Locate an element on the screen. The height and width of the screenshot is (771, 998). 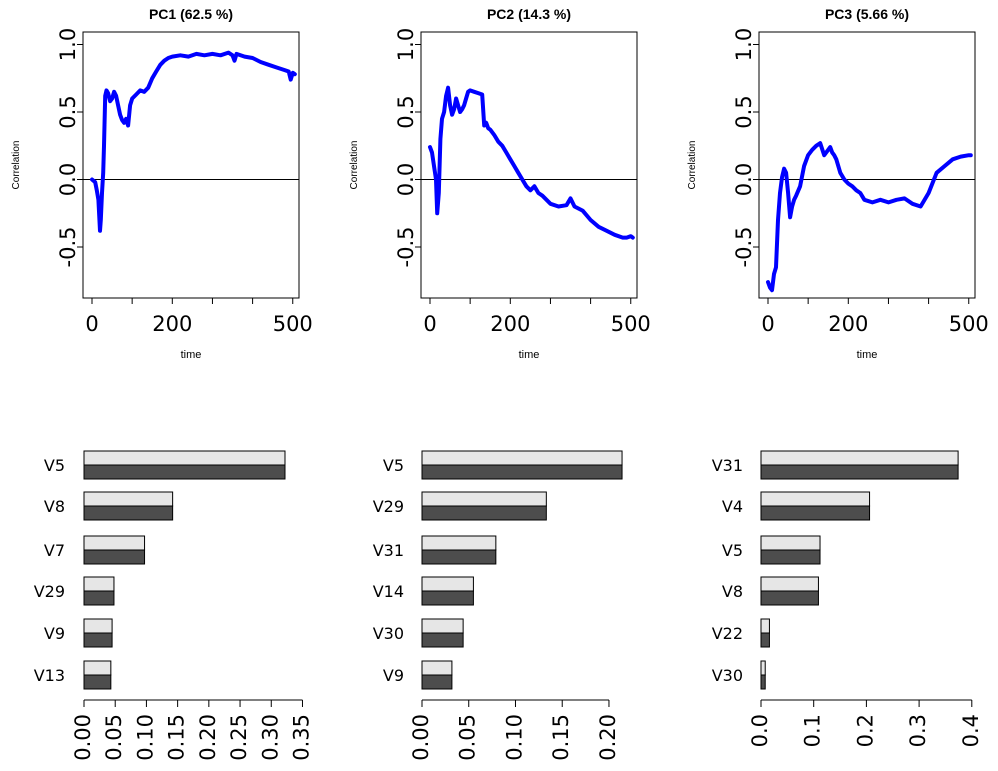
bar-panel-3: V31 V4 V5 V8 V22 V30 0.0 0.1 0.2 0.3 0.4 is located at coordinates (847, 598).